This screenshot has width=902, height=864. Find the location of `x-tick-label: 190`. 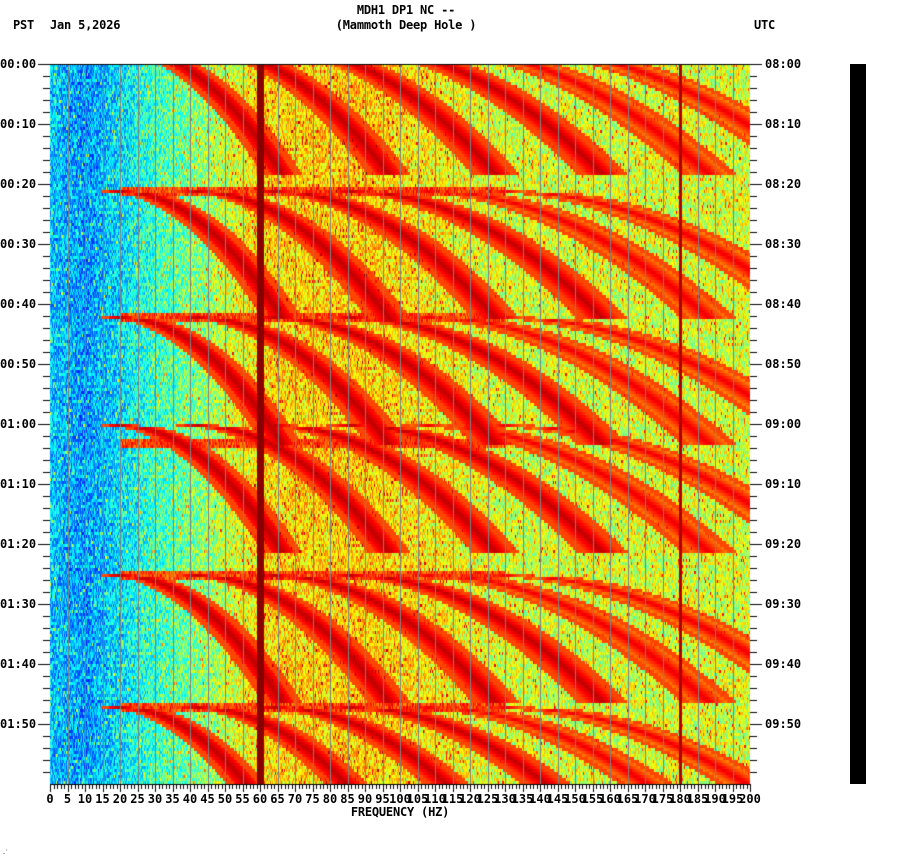

x-tick-label: 190 is located at coordinates (715, 799).